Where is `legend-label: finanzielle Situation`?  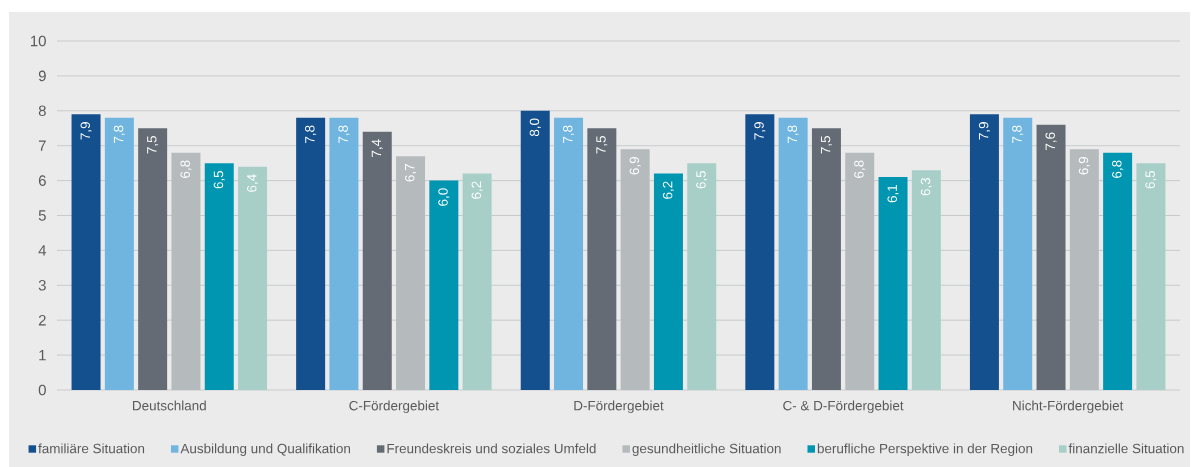 legend-label: finanzielle Situation is located at coordinates (1126, 448).